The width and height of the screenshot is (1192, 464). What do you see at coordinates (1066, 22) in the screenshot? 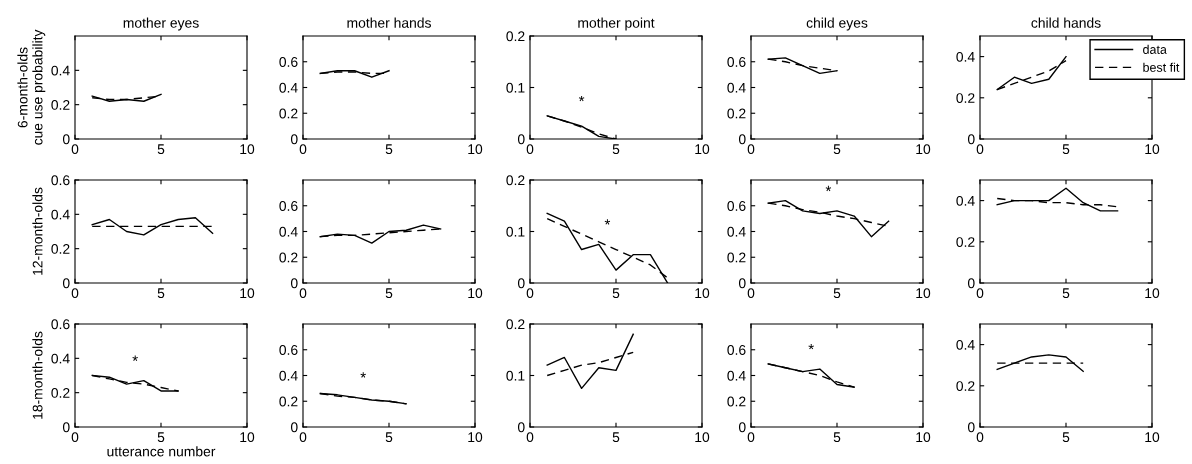
I see `chart-title: child hands` at bounding box center [1066, 22].